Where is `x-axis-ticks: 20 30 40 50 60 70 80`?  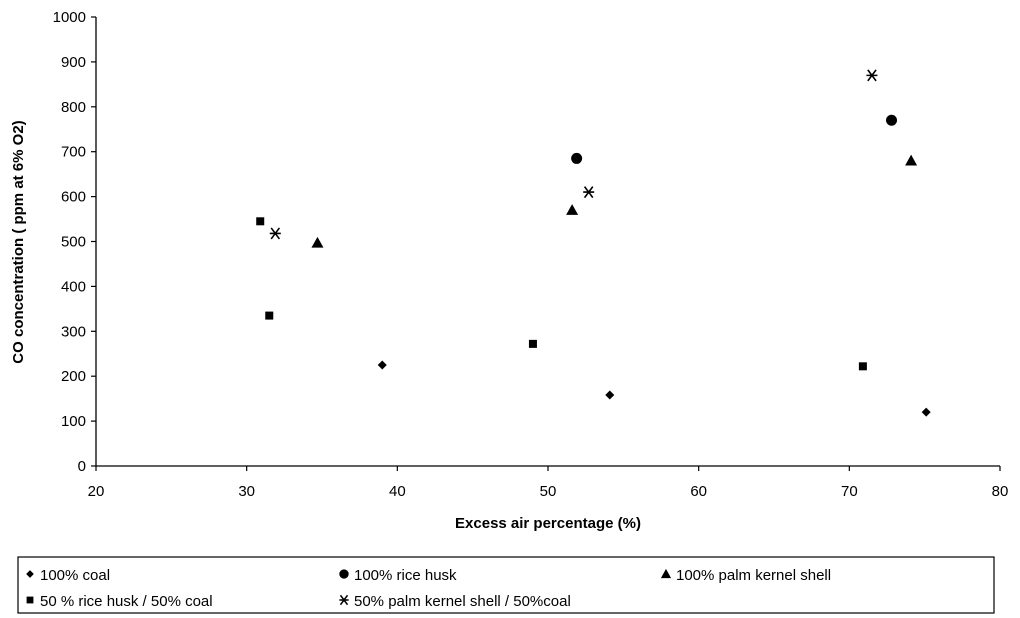 x-axis-ticks: 20 30 40 50 60 70 80 is located at coordinates (548, 483).